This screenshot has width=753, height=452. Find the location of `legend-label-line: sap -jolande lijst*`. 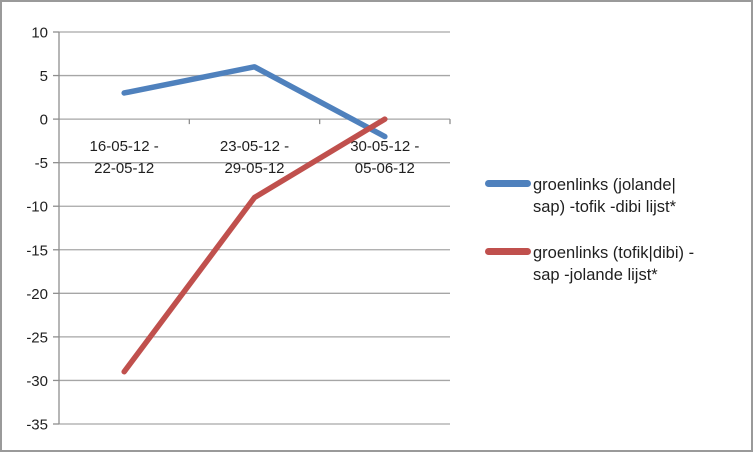

legend-label-line: sap -jolande lijst* is located at coordinates (595, 275).